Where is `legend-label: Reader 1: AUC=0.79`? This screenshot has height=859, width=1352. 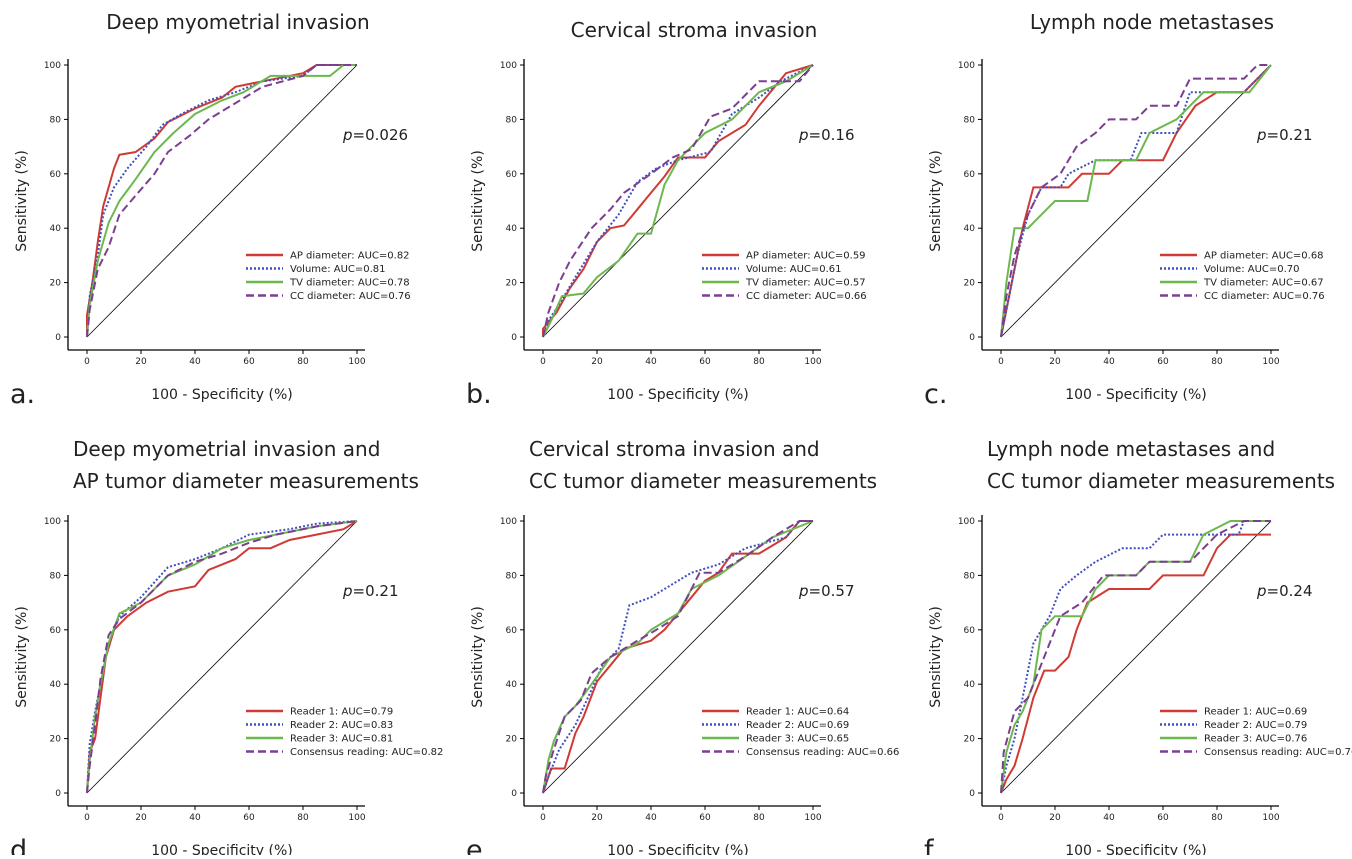 legend-label: Reader 1: AUC=0.79 is located at coordinates (341, 712).